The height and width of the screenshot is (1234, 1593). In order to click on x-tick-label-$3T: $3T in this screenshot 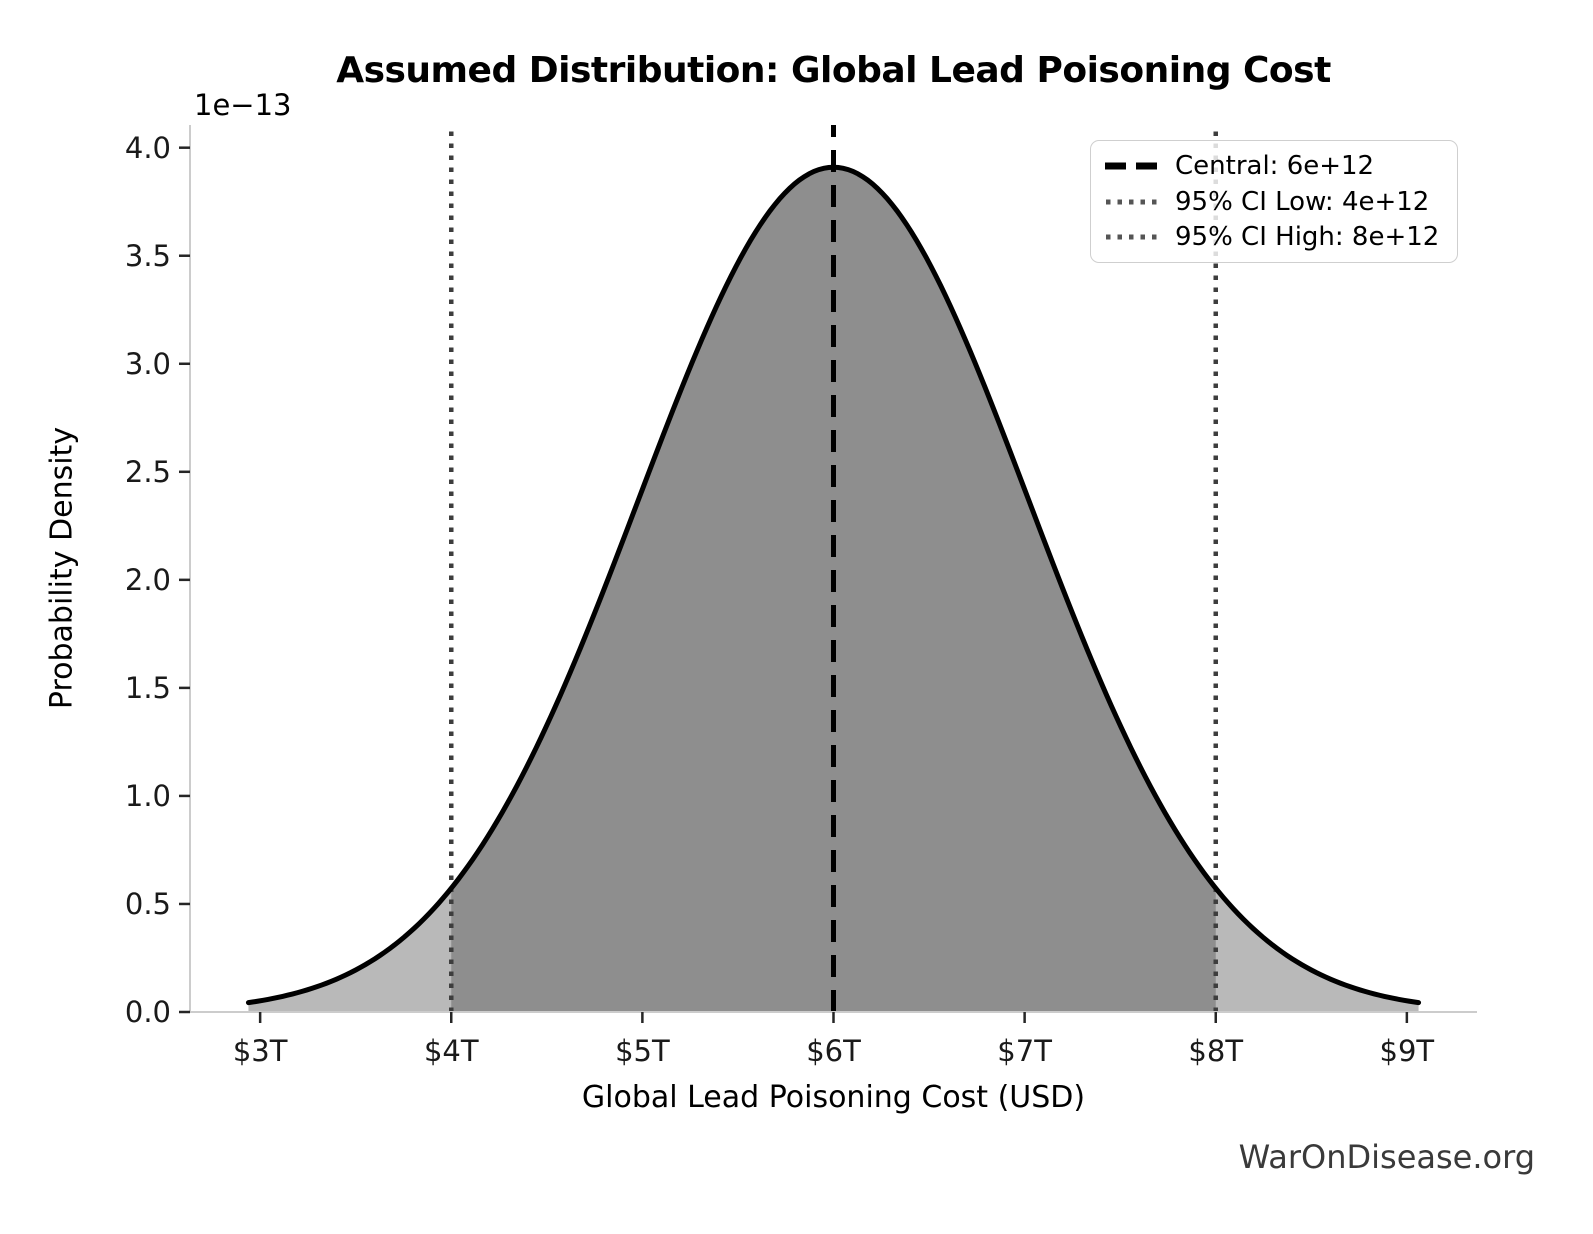, I will do `click(260, 1051)`.